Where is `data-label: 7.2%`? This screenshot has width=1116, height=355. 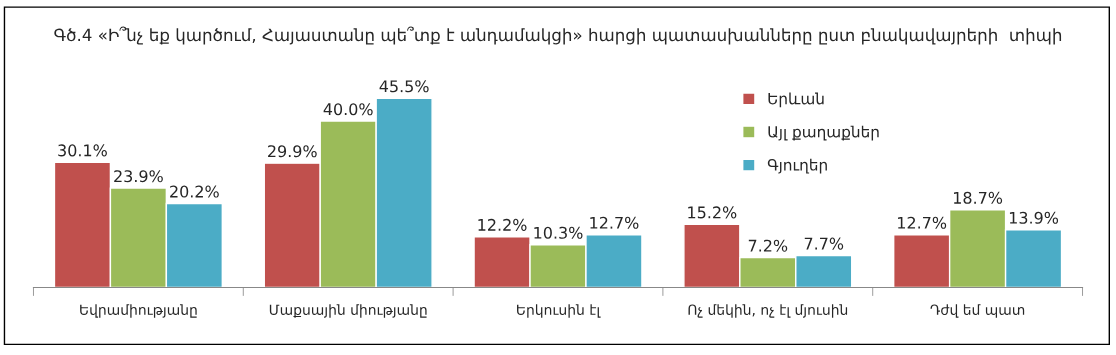 data-label: 7.2% is located at coordinates (768, 245).